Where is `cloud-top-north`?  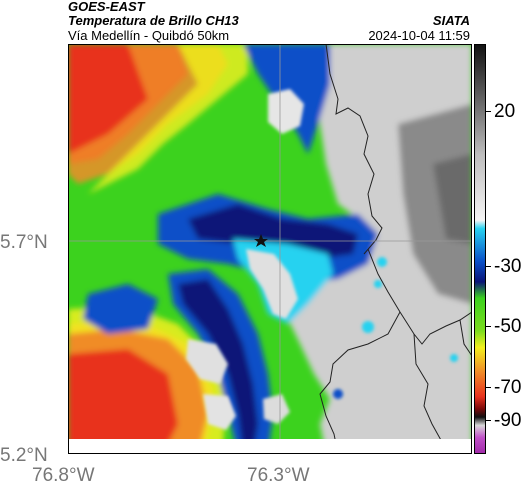
cloud-top-north is located at coordinates (286, 111).